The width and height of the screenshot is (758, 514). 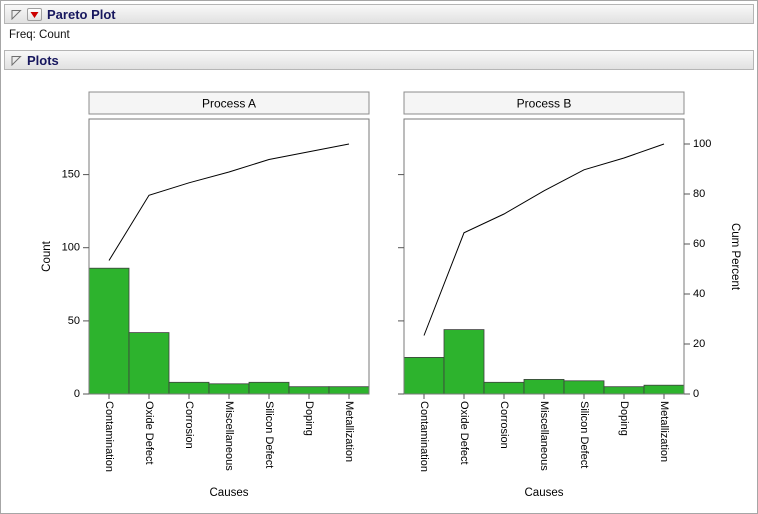 What do you see at coordinates (71, 248) in the screenshot?
I see `count-tick-label: 100` at bounding box center [71, 248].